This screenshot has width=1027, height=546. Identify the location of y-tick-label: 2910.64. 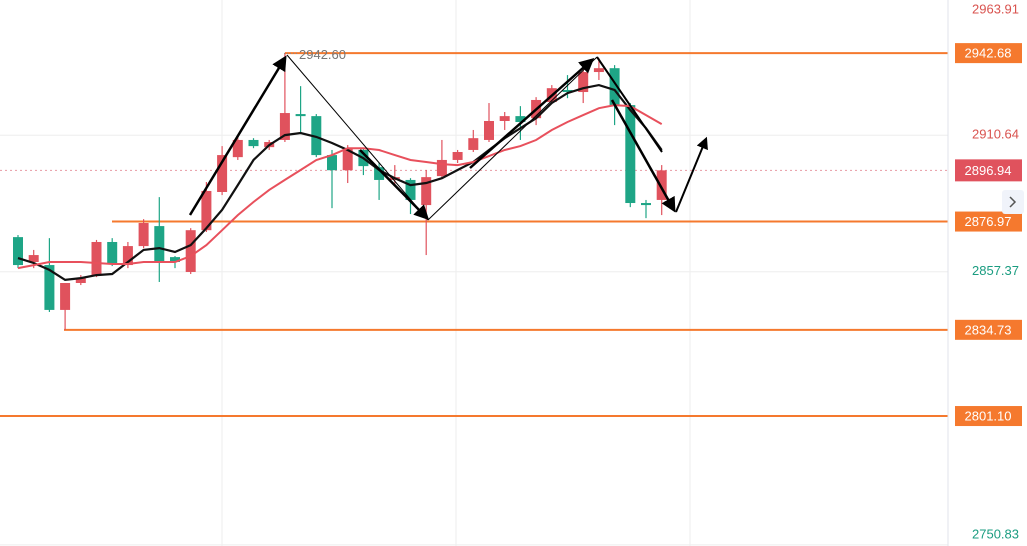
(995, 134).